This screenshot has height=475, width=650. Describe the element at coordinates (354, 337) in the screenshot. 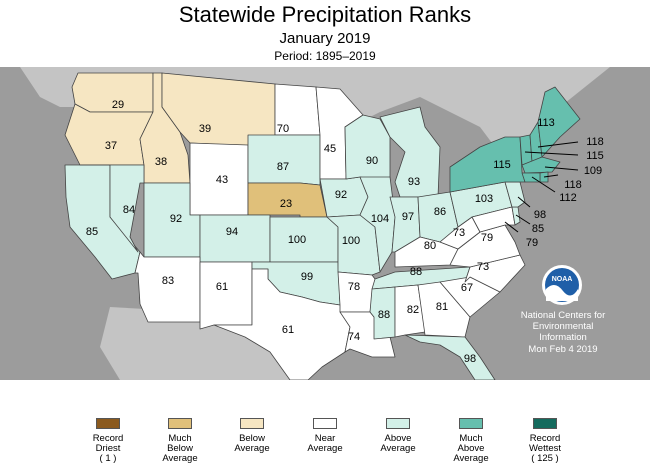

I see `rank-label-LA: 74` at that location.